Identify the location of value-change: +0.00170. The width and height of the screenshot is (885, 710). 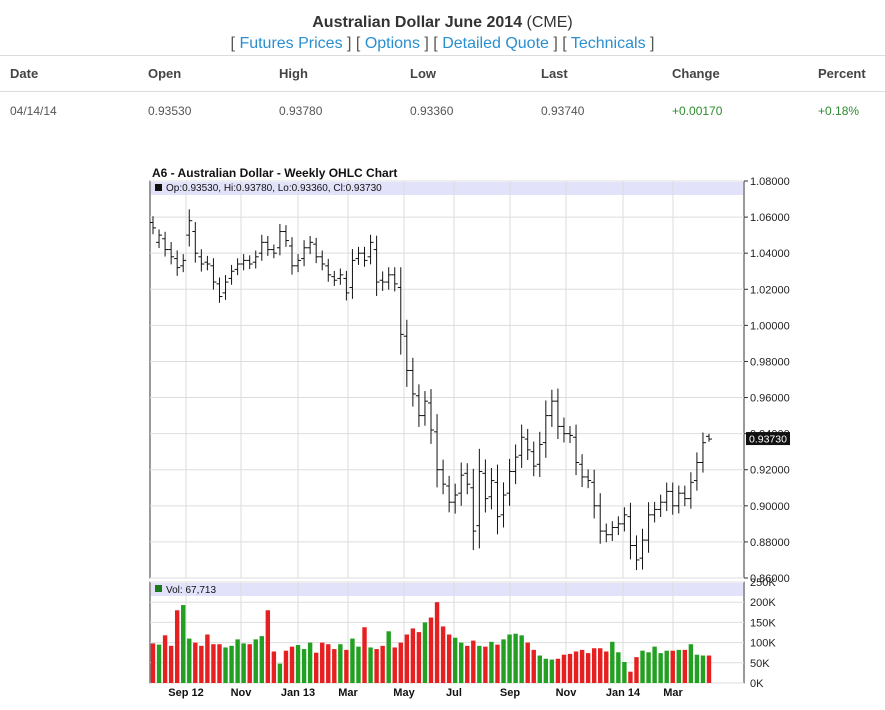
(697, 111).